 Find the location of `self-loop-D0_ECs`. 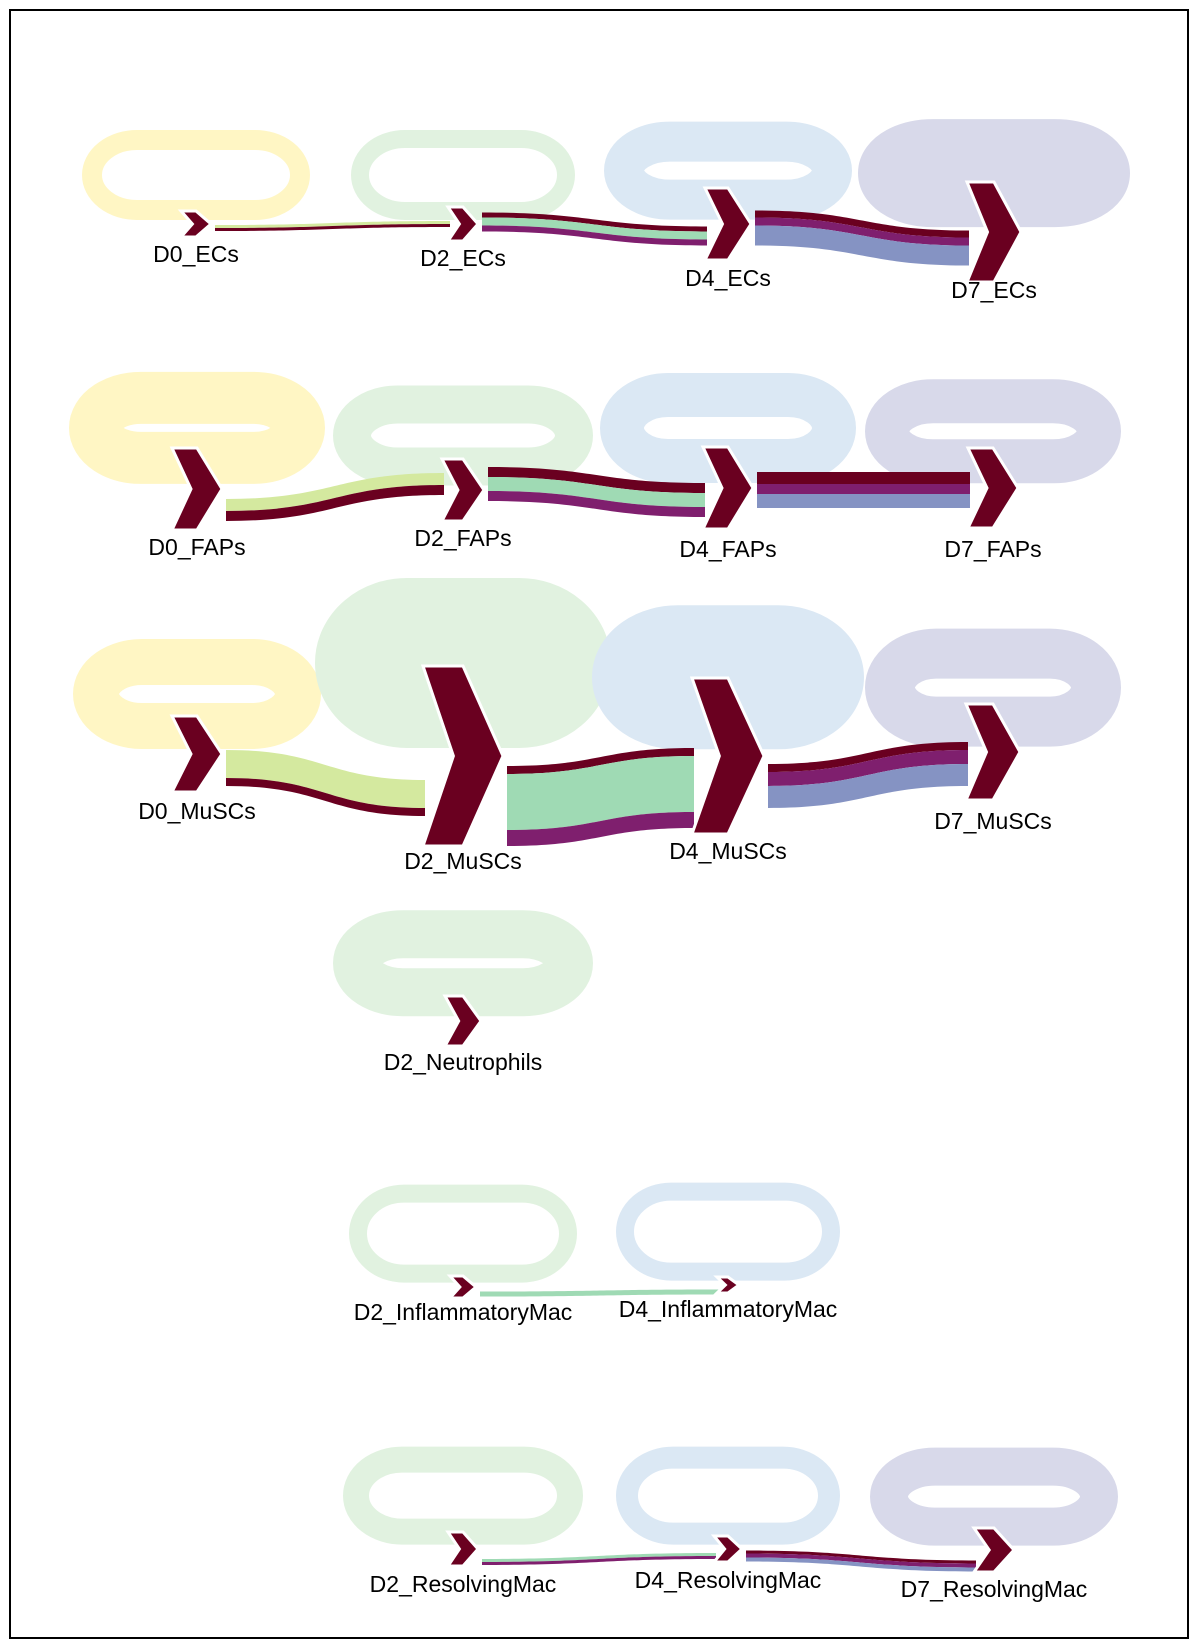

self-loop-D0_ECs is located at coordinates (196, 175).